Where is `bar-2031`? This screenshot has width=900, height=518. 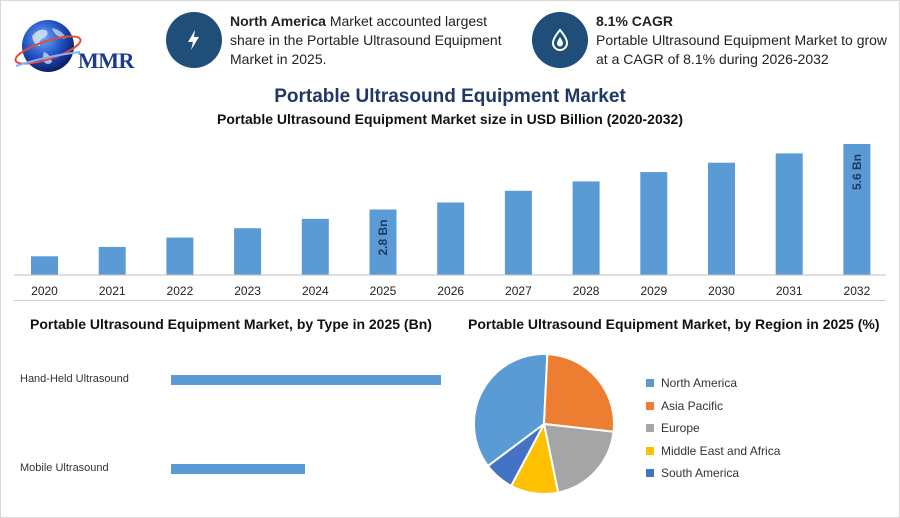 bar-2031 is located at coordinates (789, 214).